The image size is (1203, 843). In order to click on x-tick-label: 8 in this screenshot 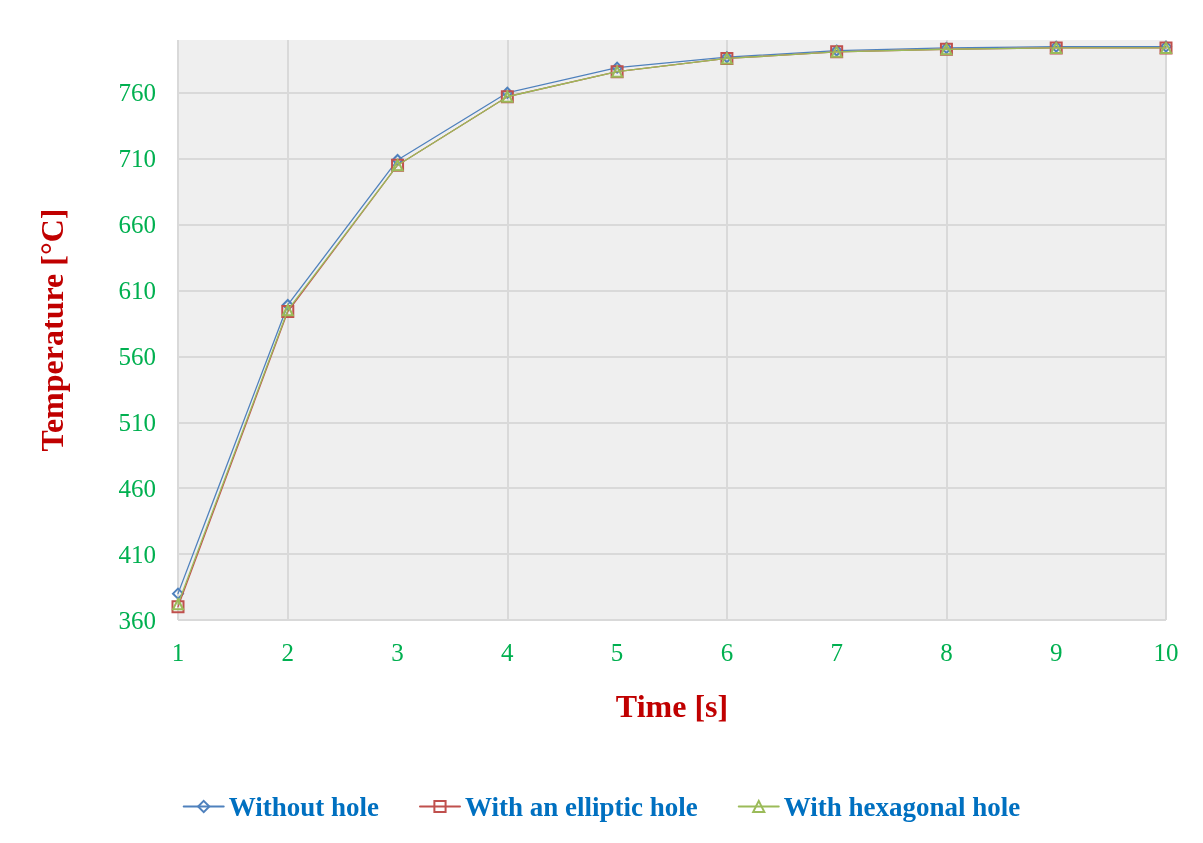, I will do `click(946, 652)`.